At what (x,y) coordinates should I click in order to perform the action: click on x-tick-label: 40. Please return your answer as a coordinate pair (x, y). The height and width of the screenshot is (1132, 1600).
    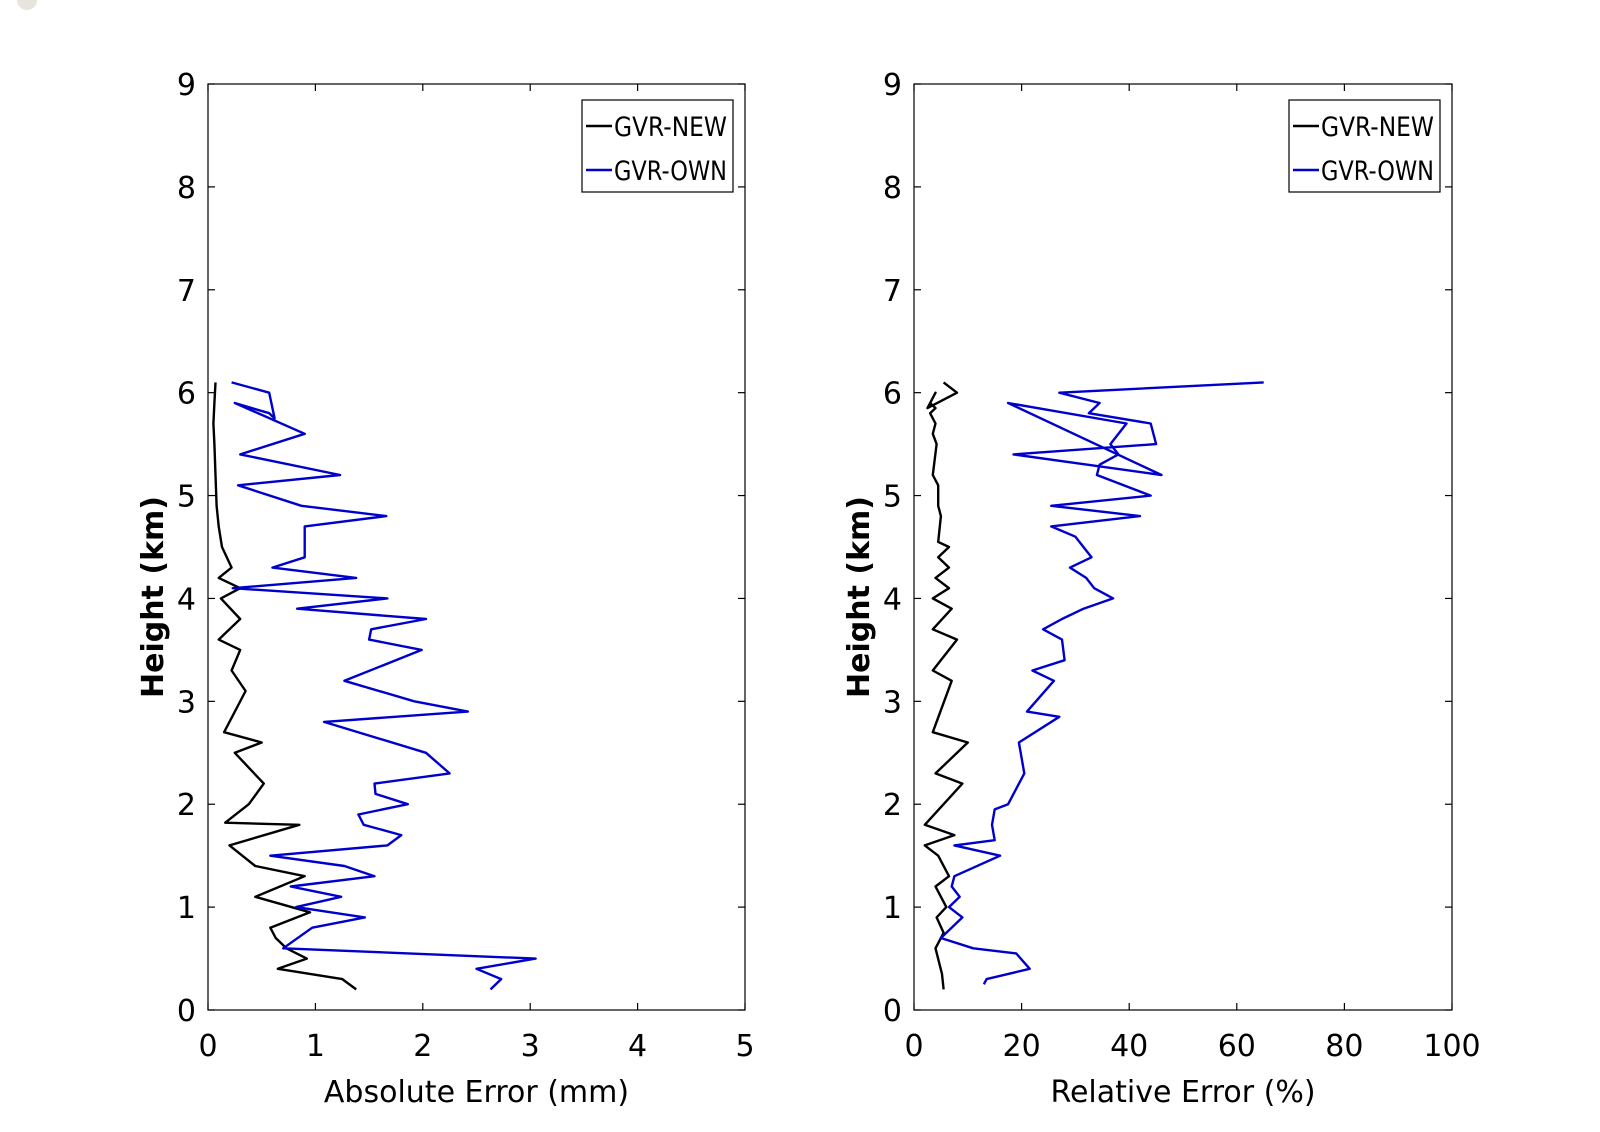
    Looking at the image, I should click on (1129, 1046).